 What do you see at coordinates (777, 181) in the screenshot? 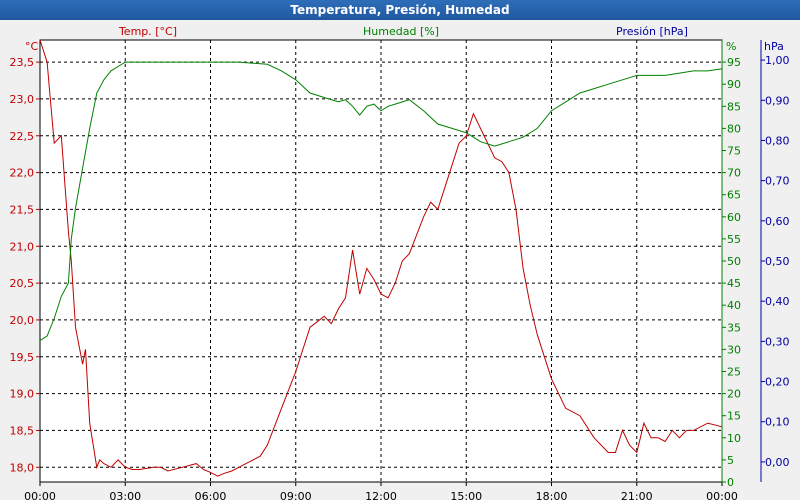
I see `pres-tick-label: 0,70` at bounding box center [777, 181].